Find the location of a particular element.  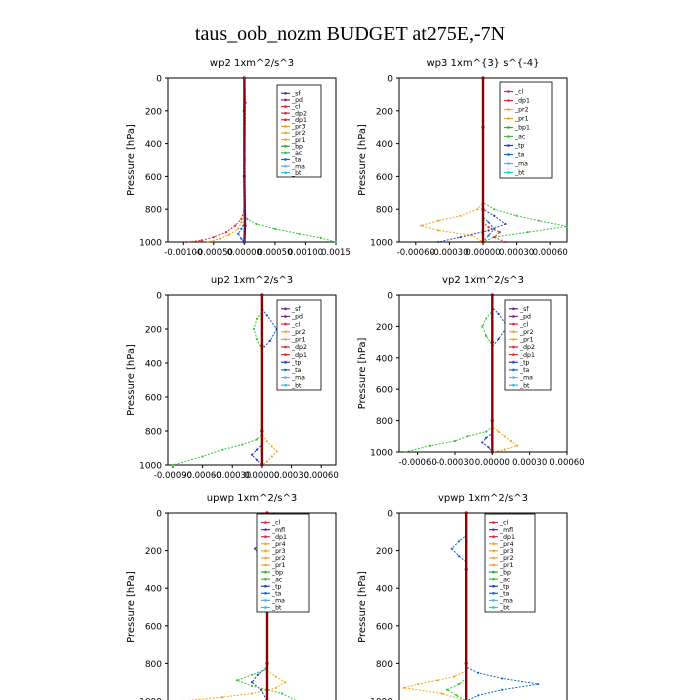

y-axis-label: Pressure [hPa] is located at coordinates (362, 160).